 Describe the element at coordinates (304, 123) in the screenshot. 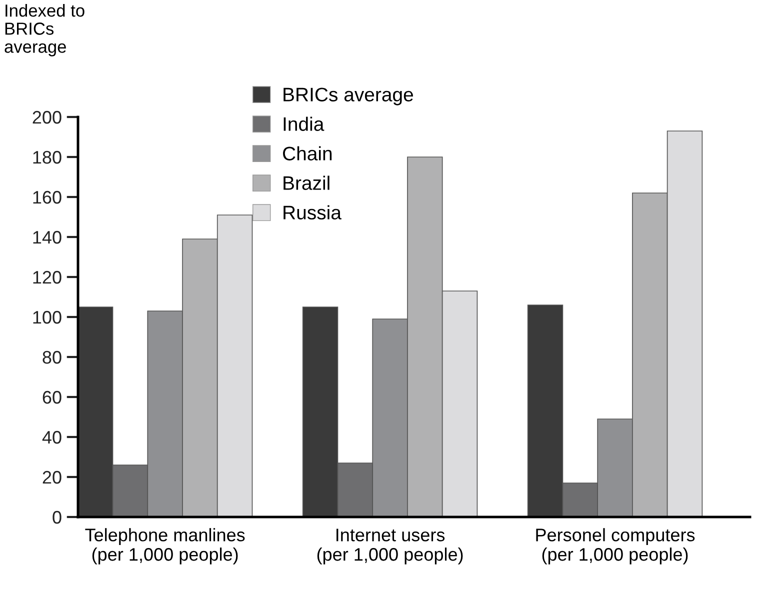

I see `legend-label: India` at that location.